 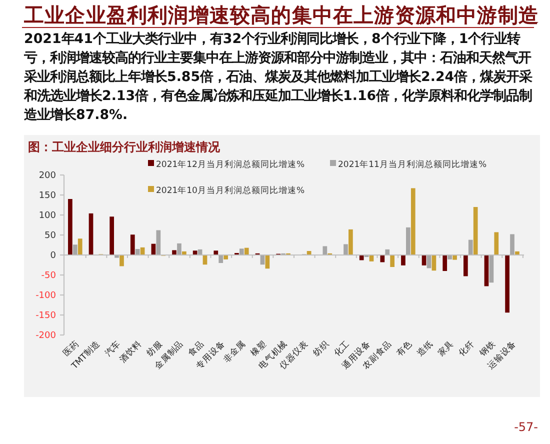 What do you see at coordinates (412, 164) in the screenshot?
I see `legend-label: 2021年11月当月利润总额同比增速%` at bounding box center [412, 164].